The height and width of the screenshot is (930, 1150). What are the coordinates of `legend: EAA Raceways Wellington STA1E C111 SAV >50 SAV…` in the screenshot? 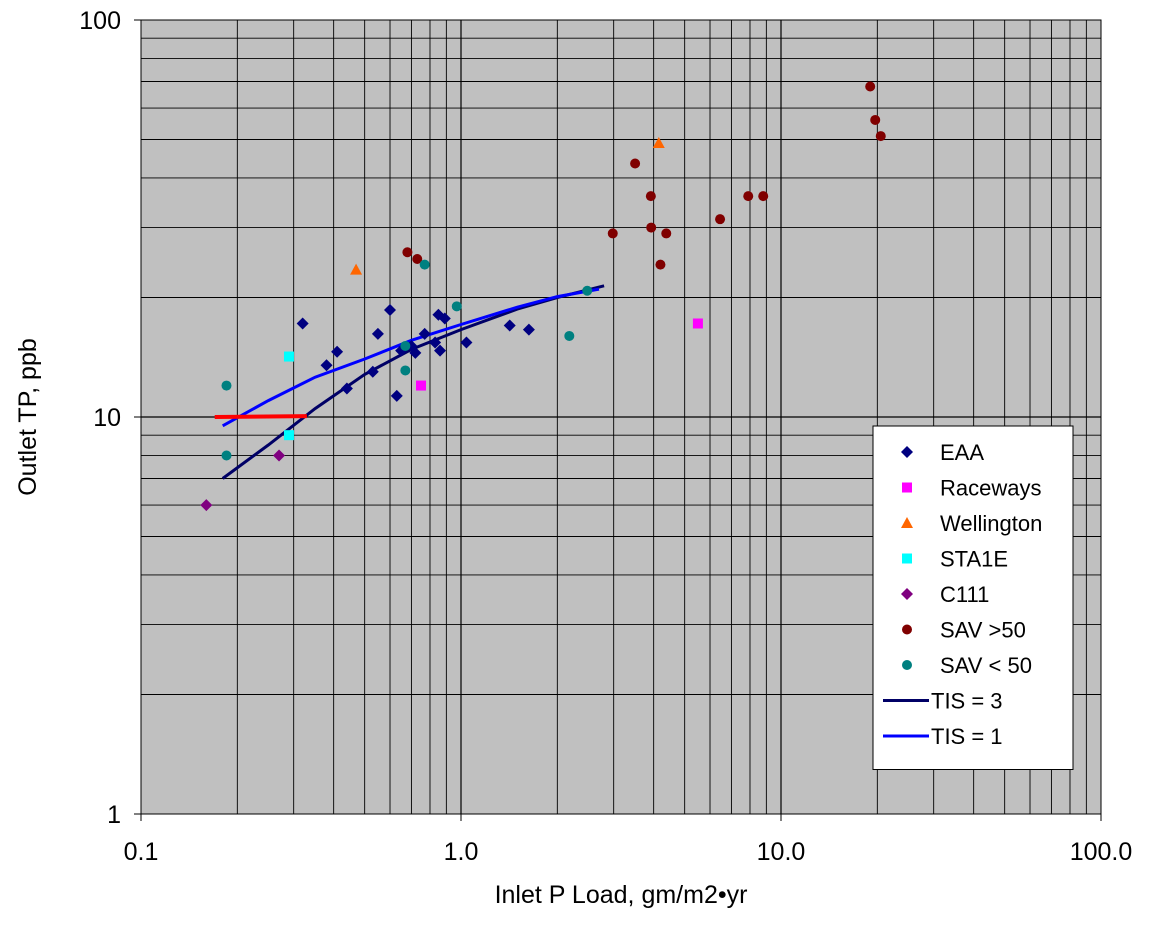 It's located at (973, 597).